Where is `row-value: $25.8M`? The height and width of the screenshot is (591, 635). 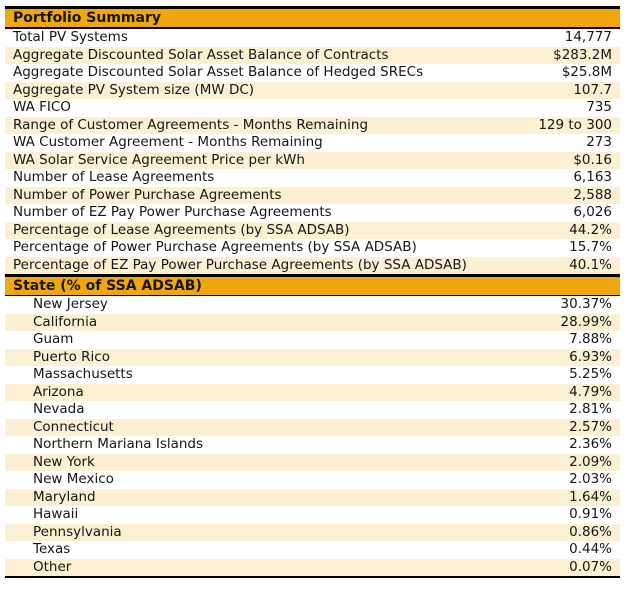 row-value: $25.8M is located at coordinates (586, 72).